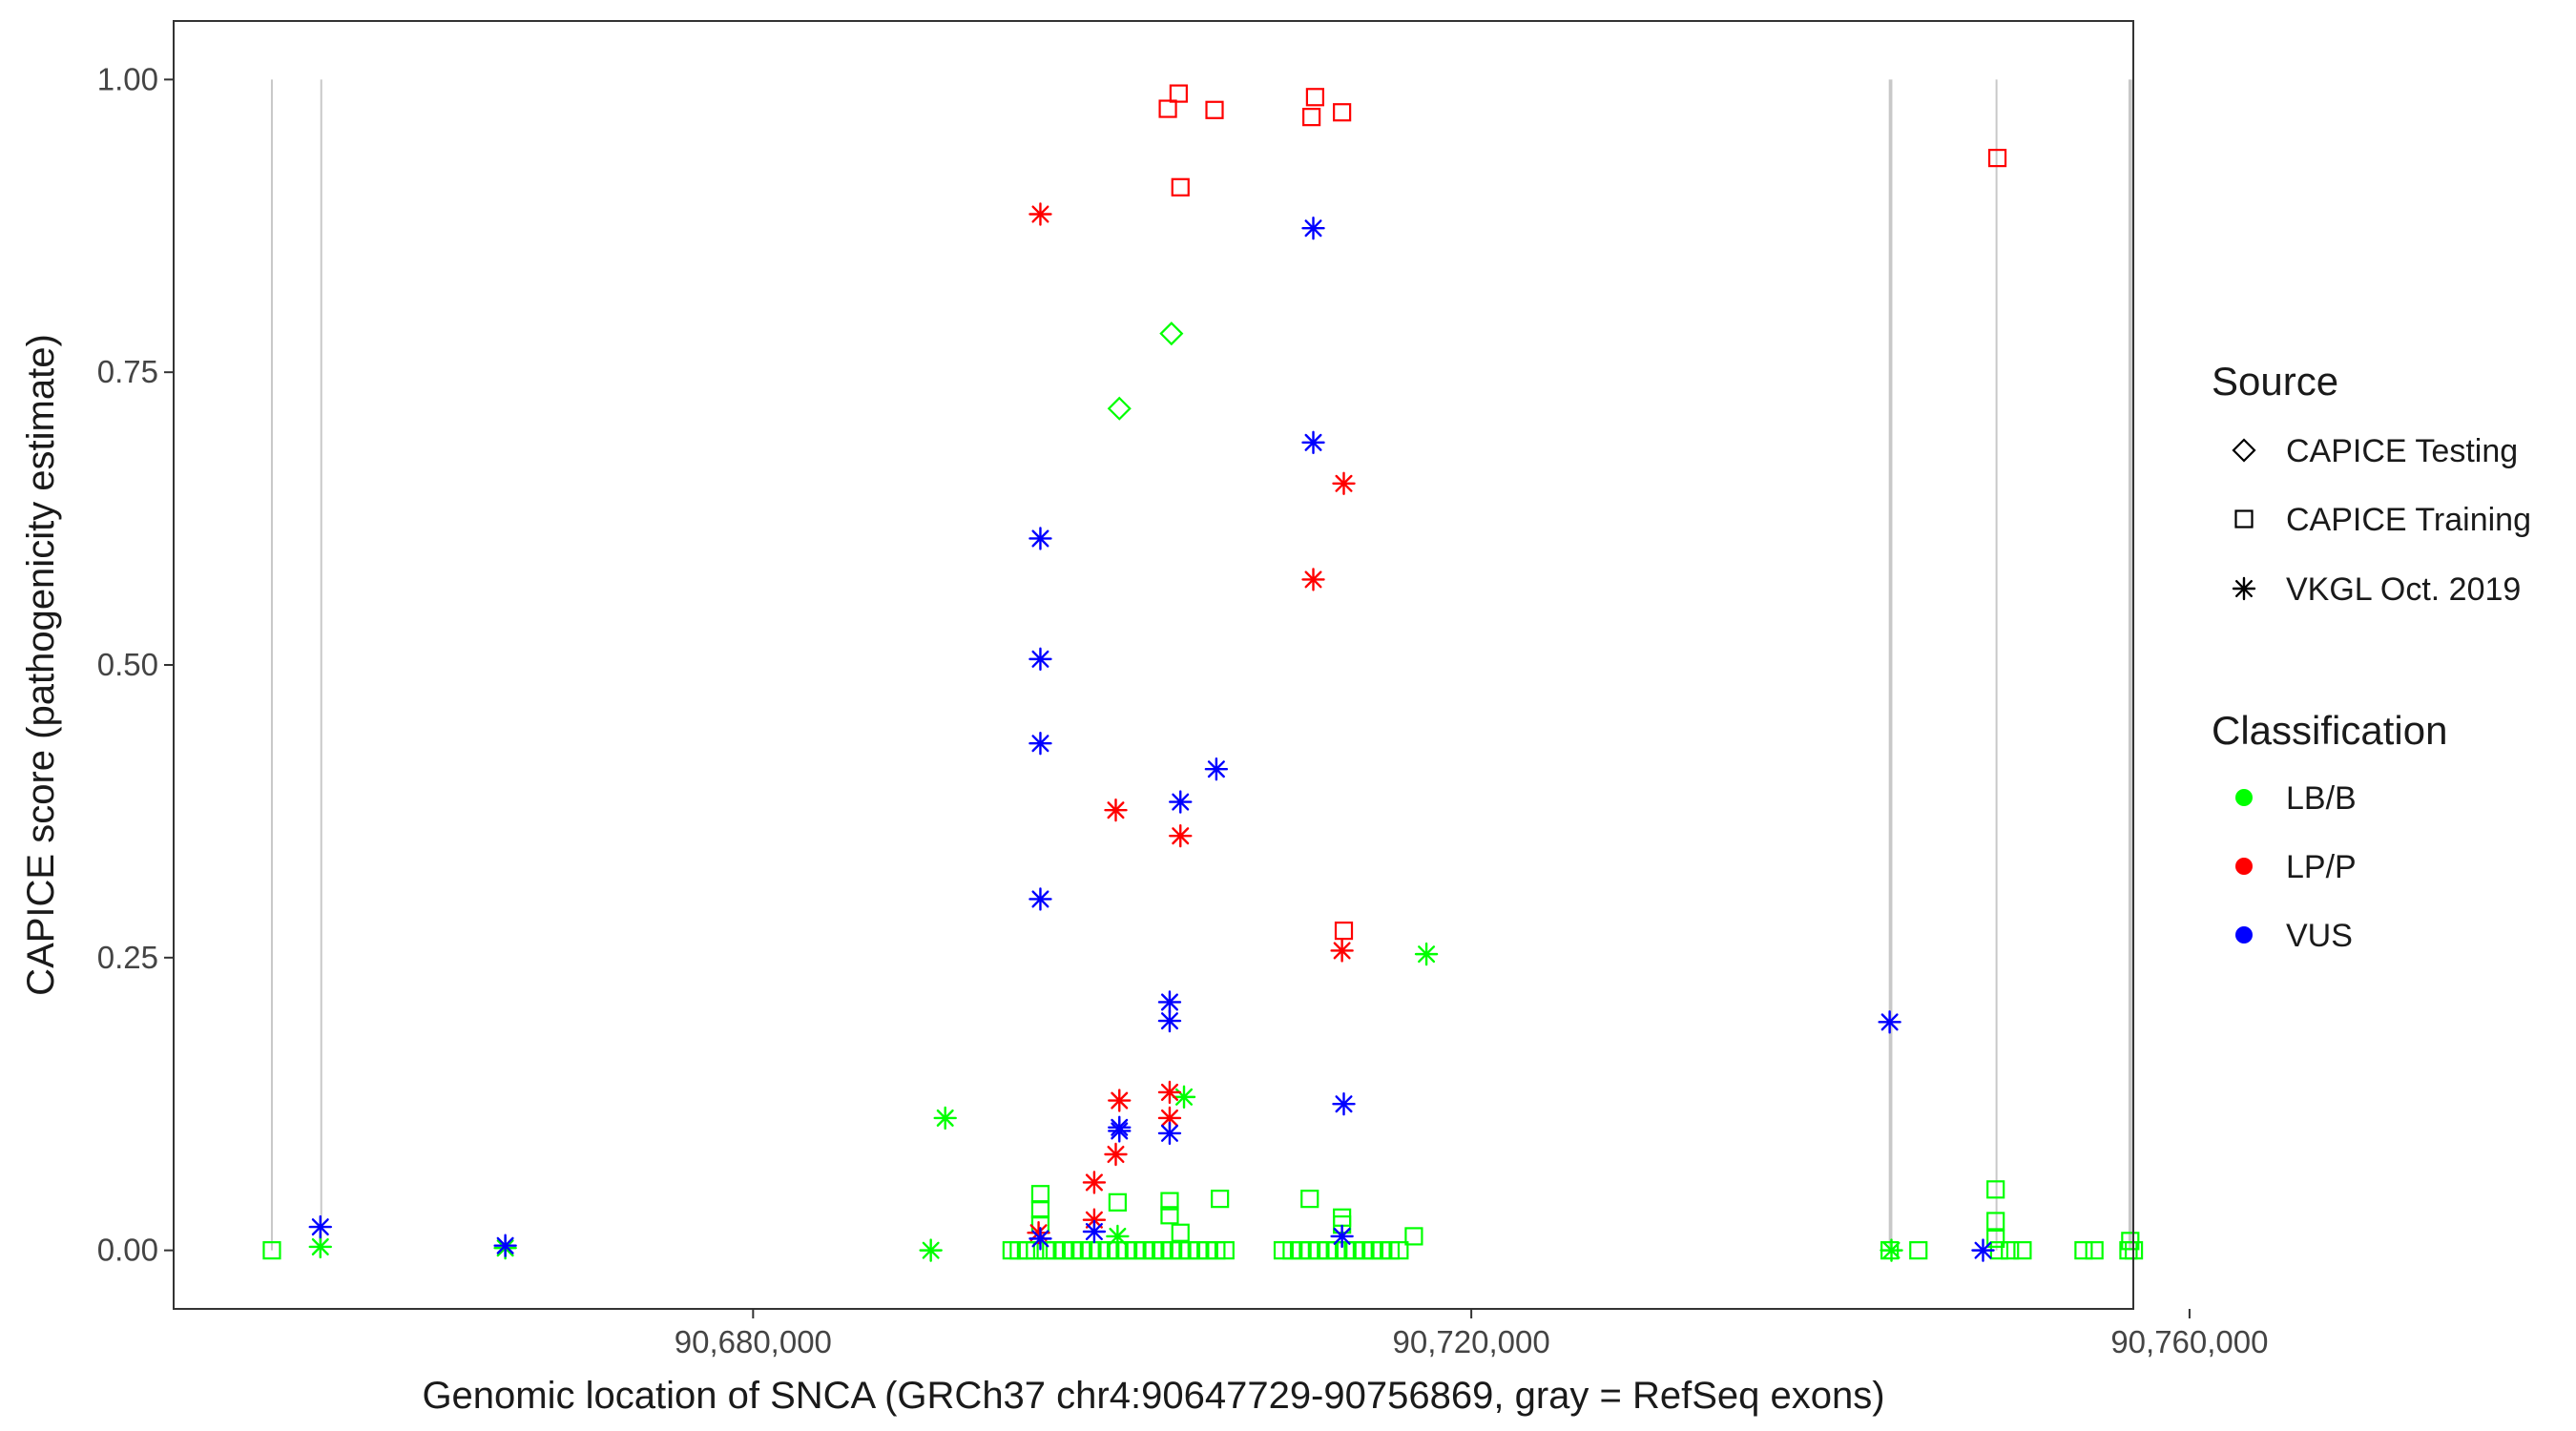 The height and width of the screenshot is (1431, 2576). I want to click on legend-class-item-lbb: LB/B, so click(2296, 798).